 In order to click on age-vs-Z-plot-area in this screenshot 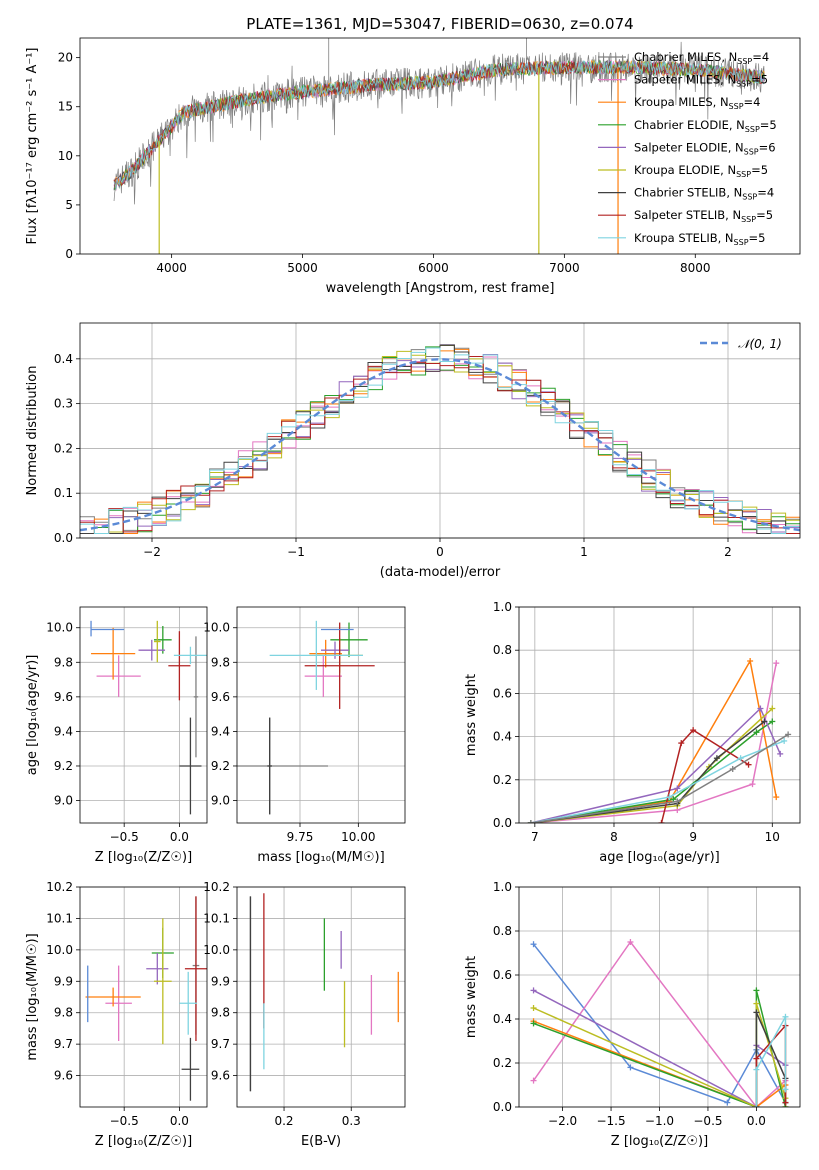, I will do `click(148, 717)`.